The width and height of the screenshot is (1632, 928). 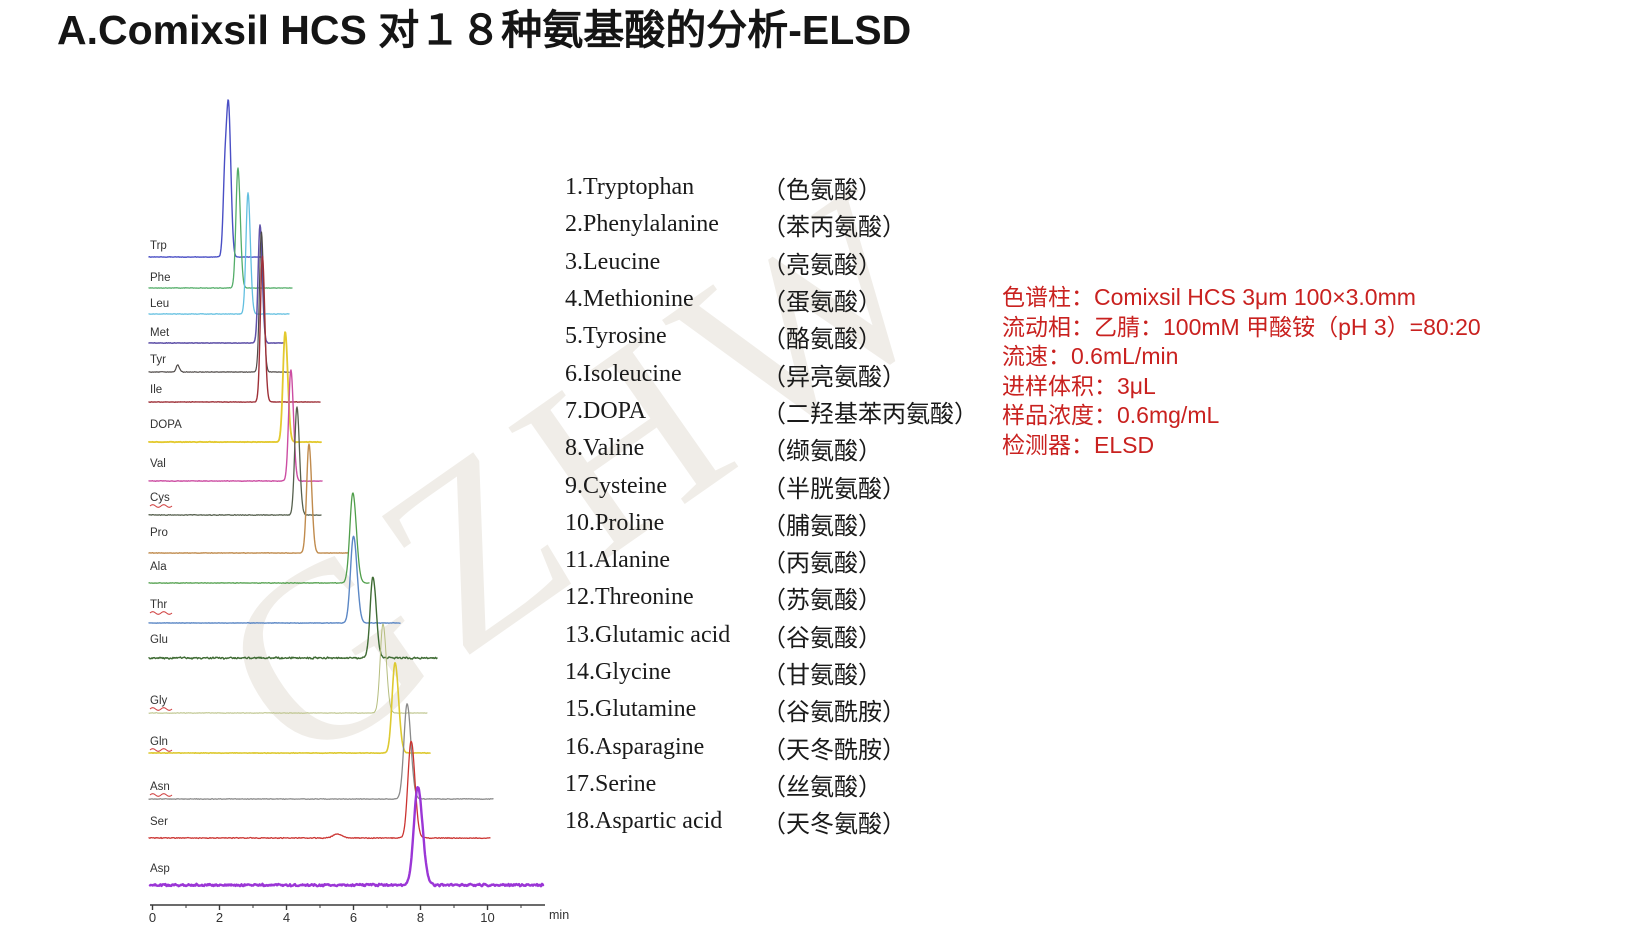 I want to click on x-axis-unit: min, so click(x=559, y=915).